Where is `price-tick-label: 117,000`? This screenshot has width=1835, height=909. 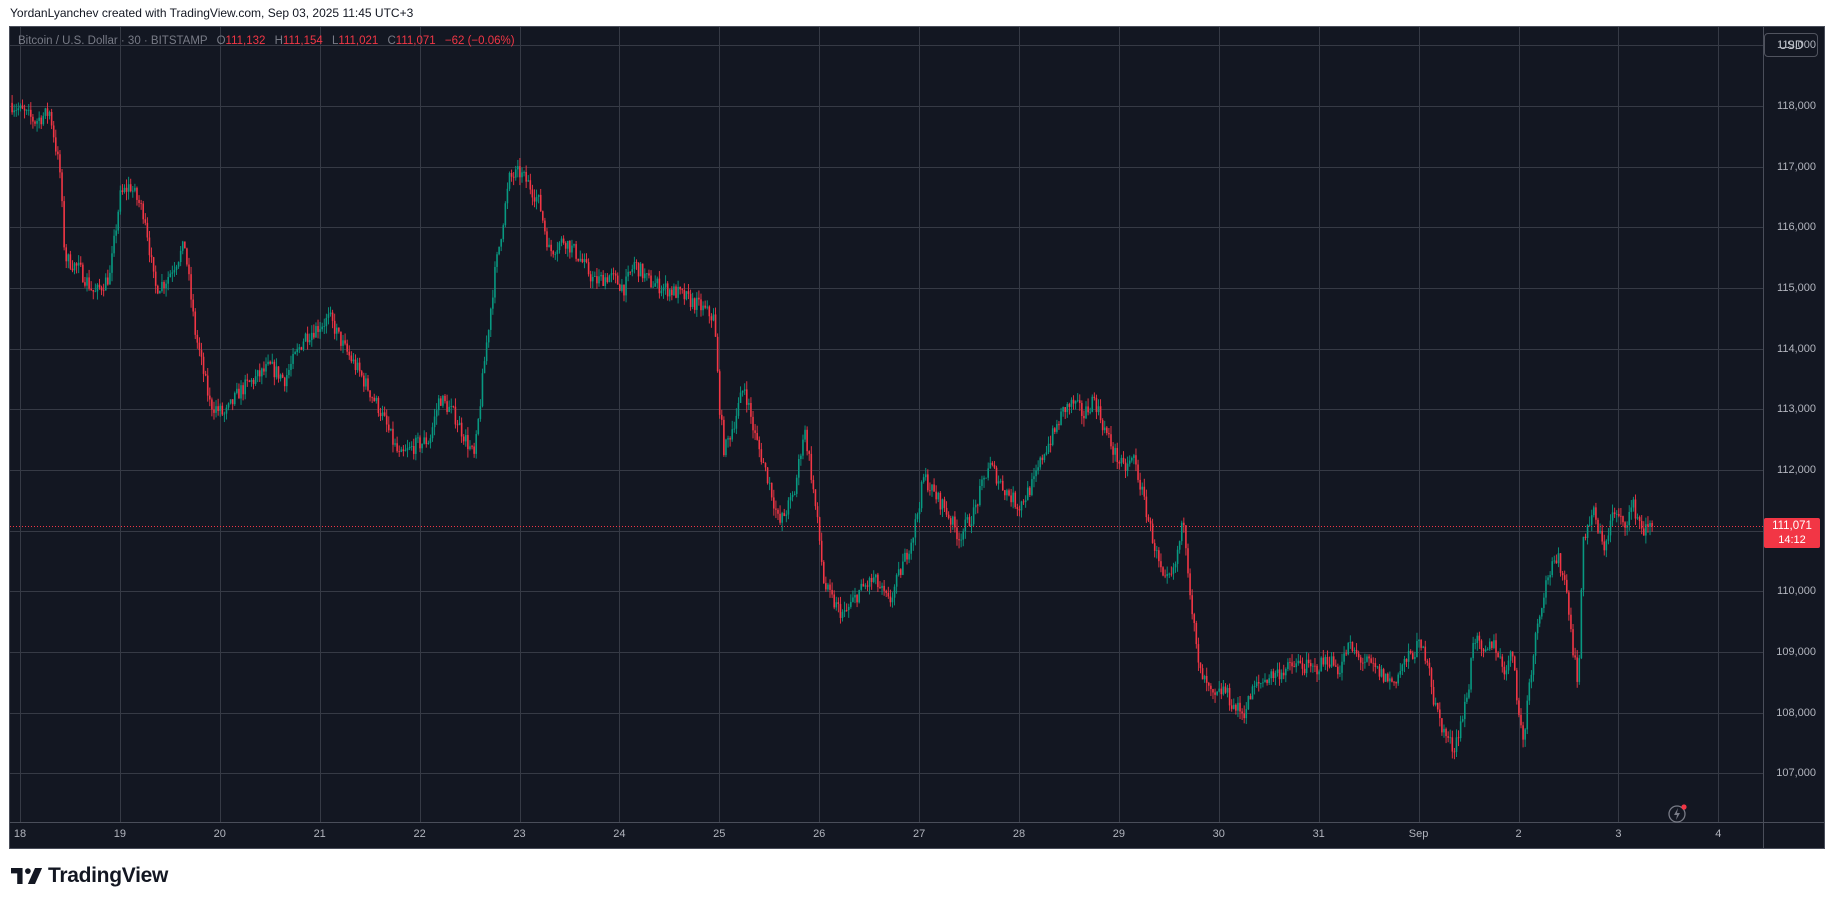 price-tick-label: 117,000 is located at coordinates (1796, 166).